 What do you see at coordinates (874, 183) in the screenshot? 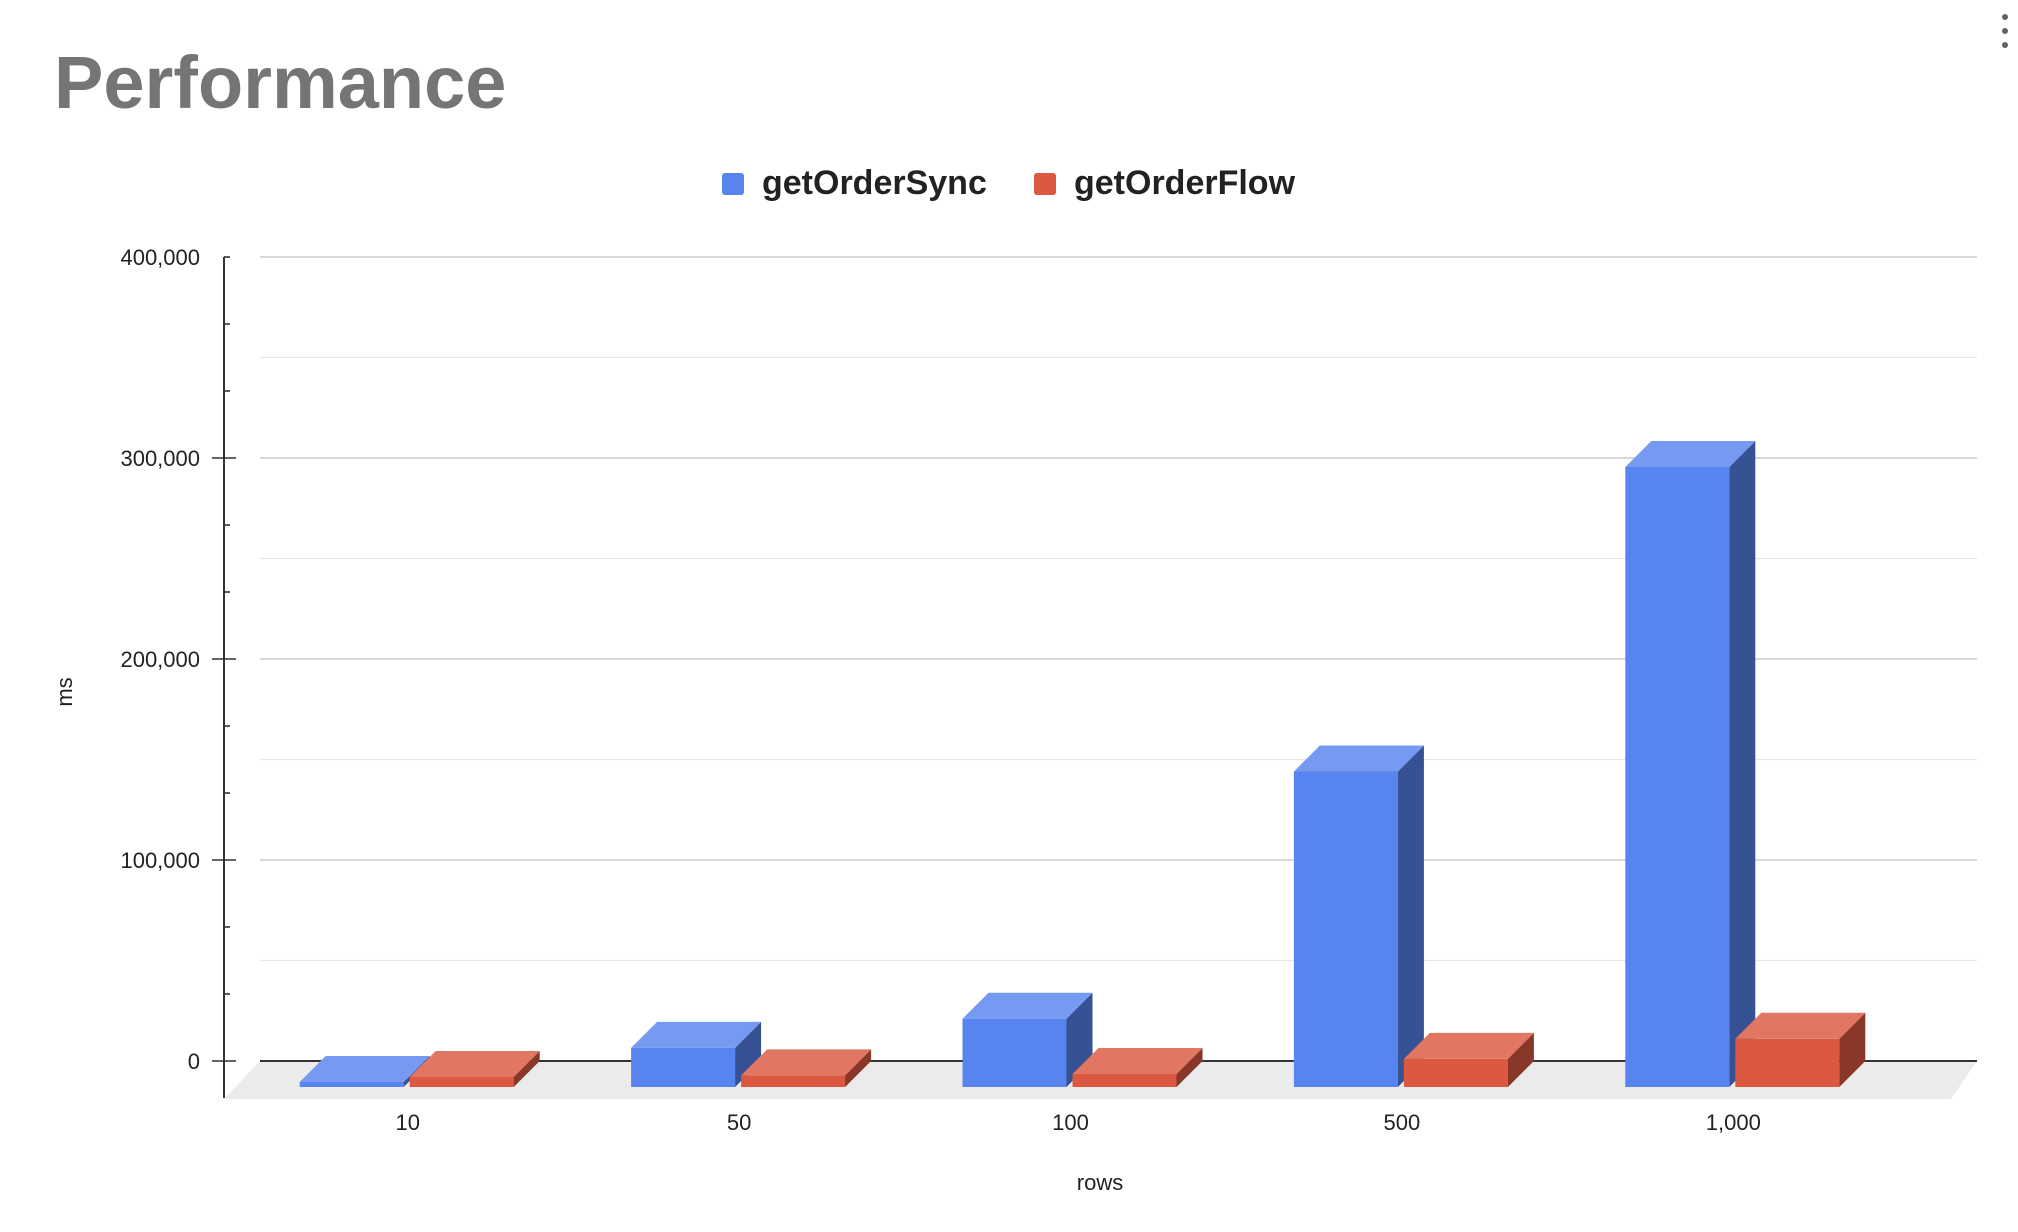
I see `legend-label: getOrderSync` at bounding box center [874, 183].